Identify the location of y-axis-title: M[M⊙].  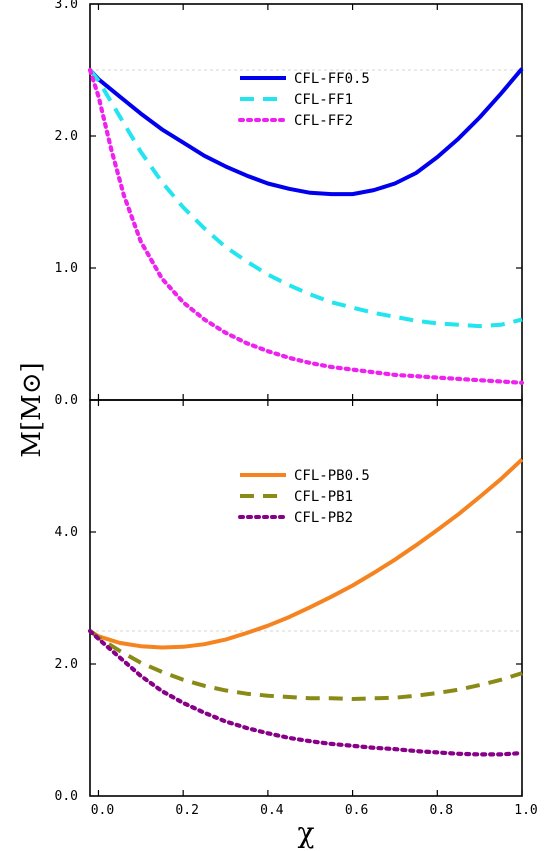
(32, 409).